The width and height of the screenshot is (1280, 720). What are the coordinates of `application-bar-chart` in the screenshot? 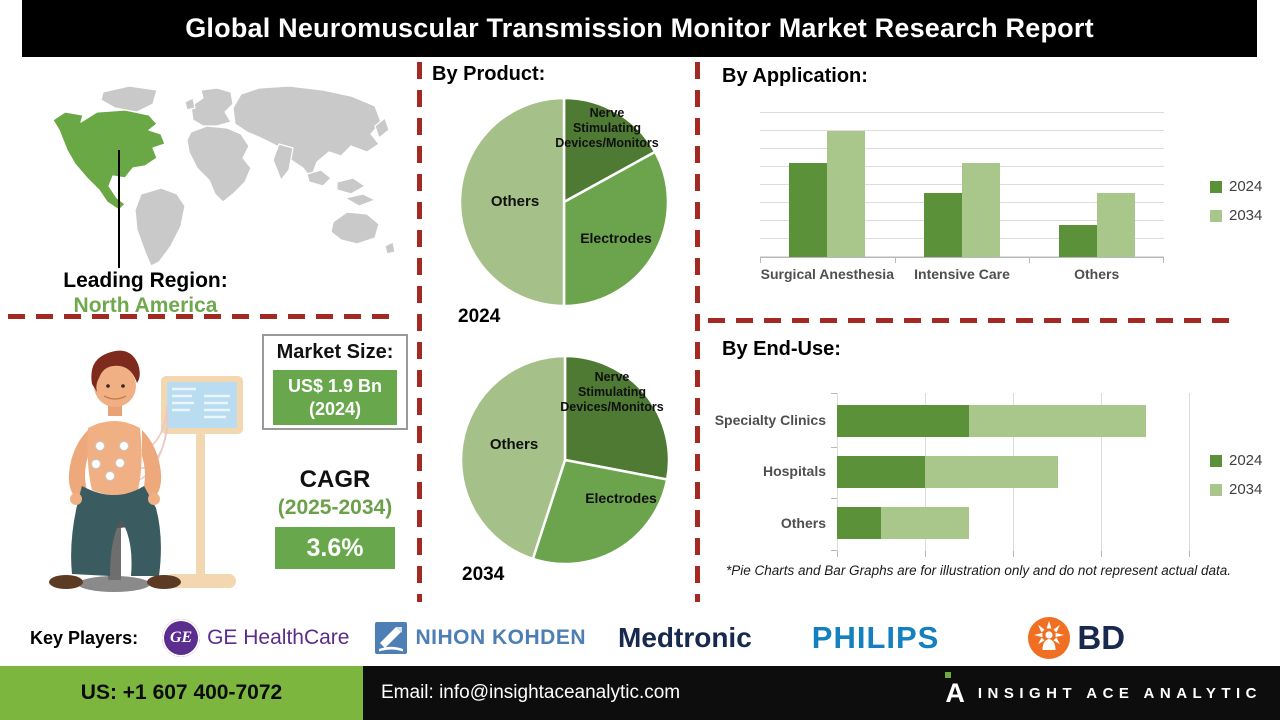 It's located at (962, 187).